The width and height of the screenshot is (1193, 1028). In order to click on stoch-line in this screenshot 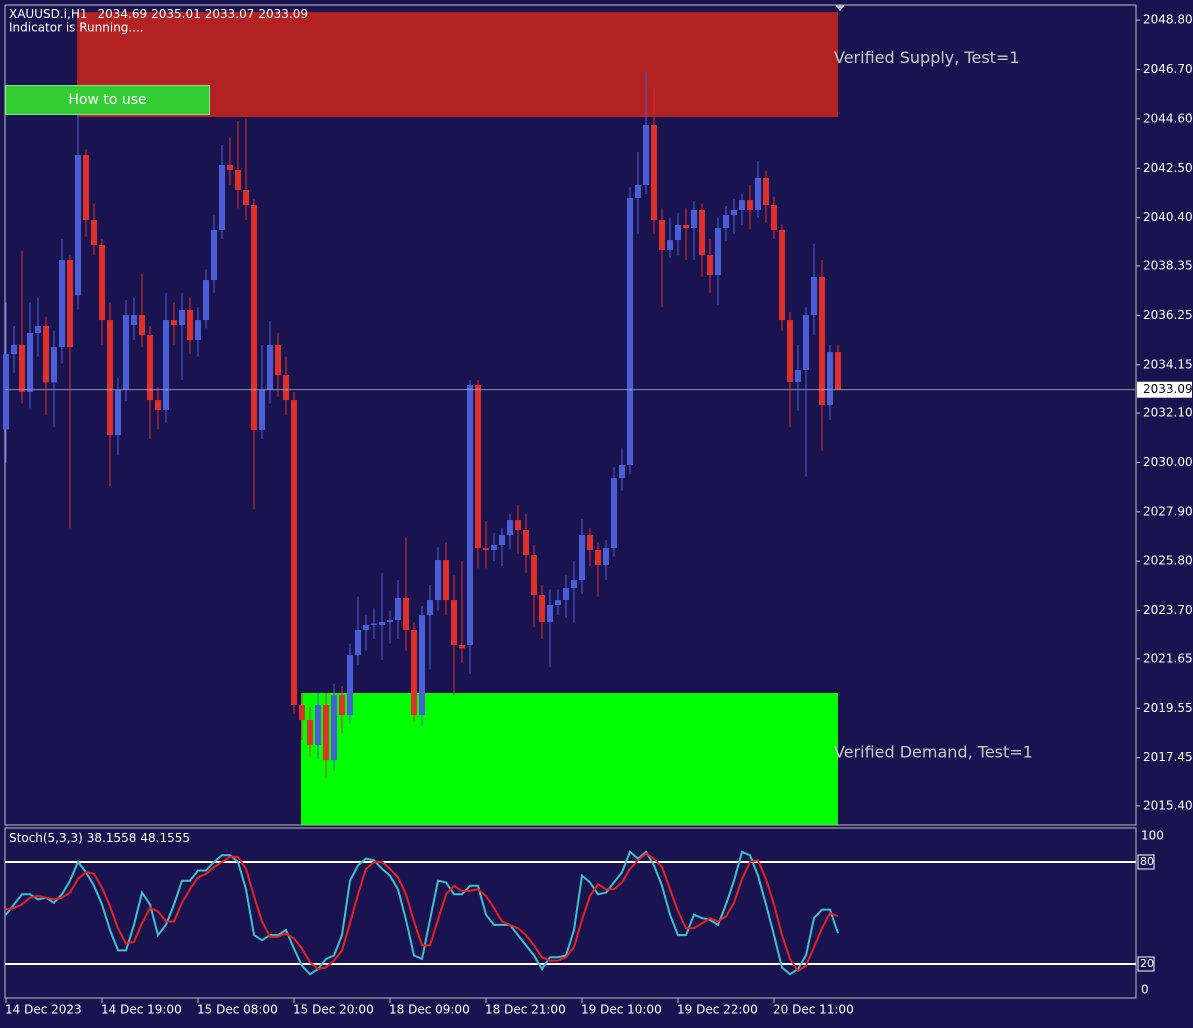, I will do `click(422, 913)`.